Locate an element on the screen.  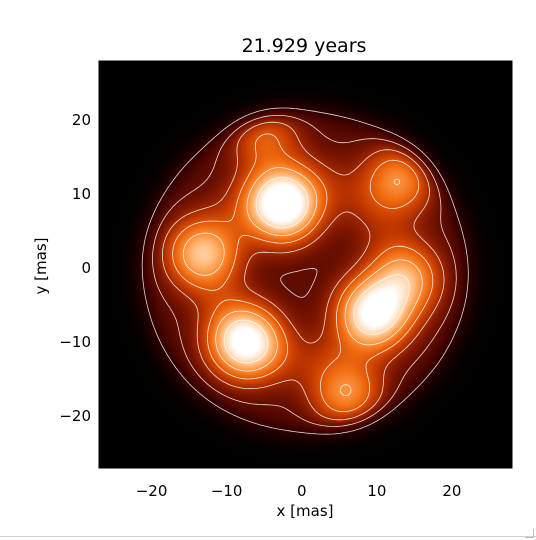
y-tick-label: −20 is located at coordinates (75, 416).